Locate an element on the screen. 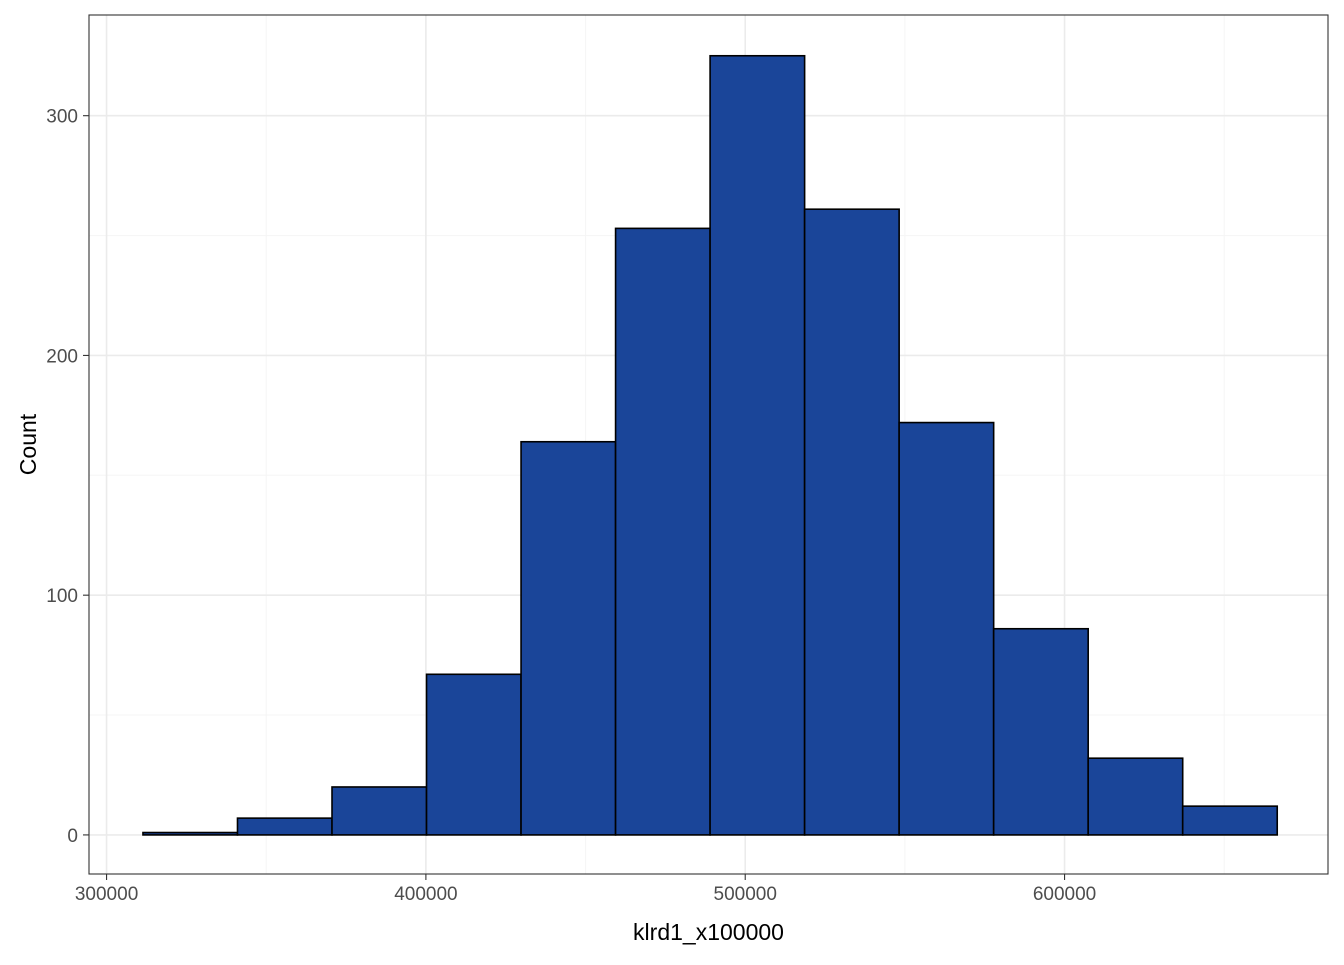  y-tick-label: 300 is located at coordinates (62, 117).